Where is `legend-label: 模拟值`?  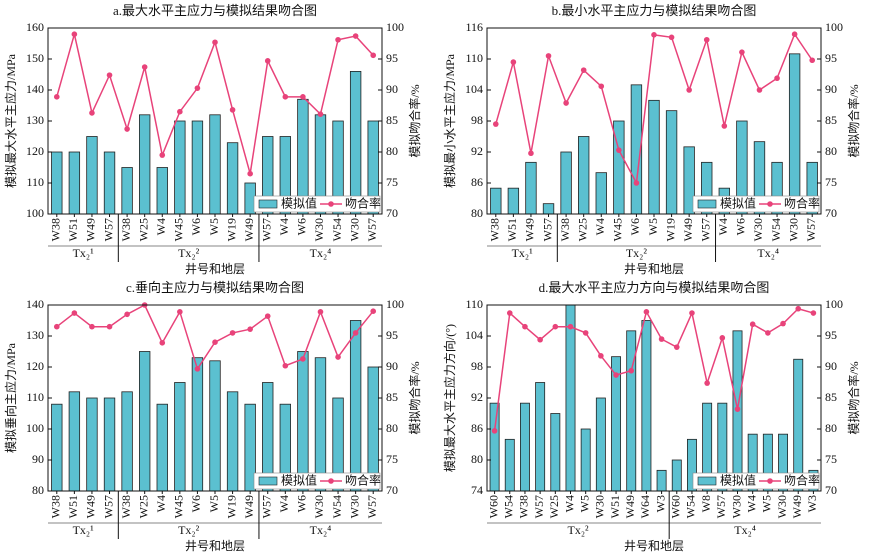
legend-label: 模拟值 is located at coordinates (299, 479).